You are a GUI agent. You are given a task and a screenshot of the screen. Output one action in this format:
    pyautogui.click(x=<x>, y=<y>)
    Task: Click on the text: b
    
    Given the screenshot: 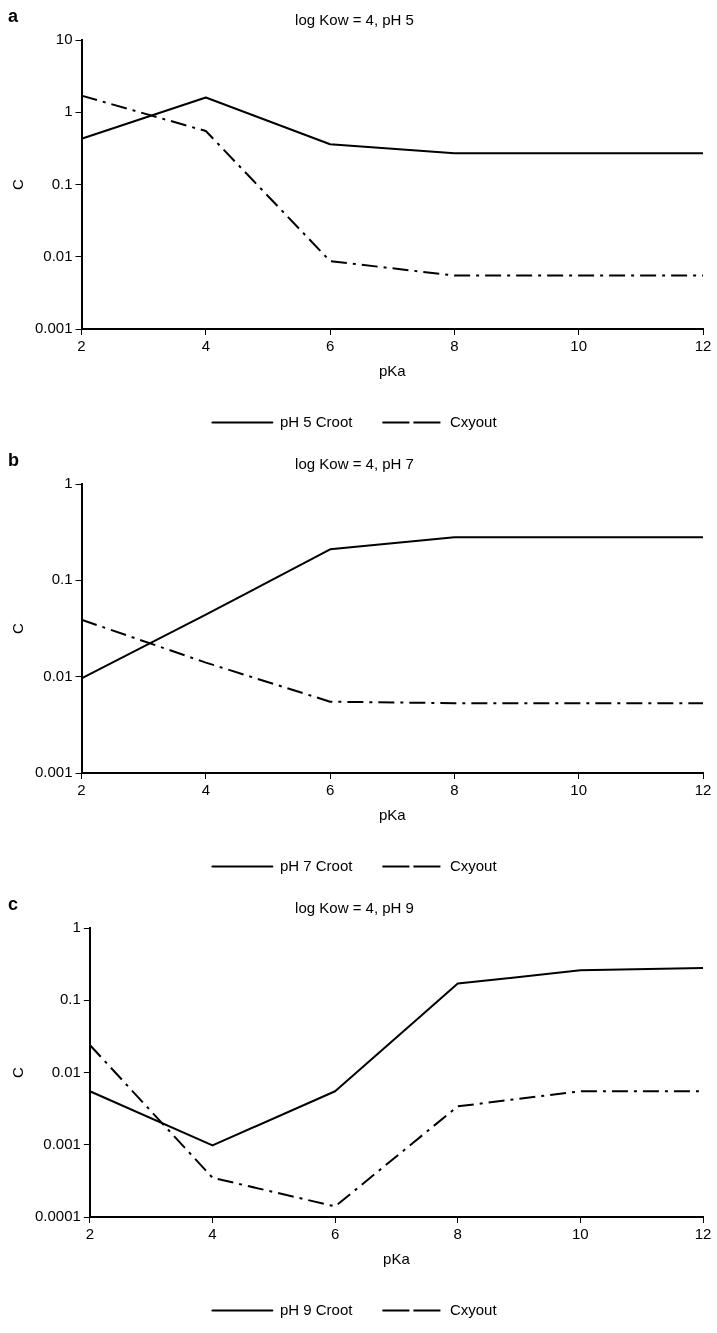 What is the action you would take?
    pyautogui.click(x=13, y=459)
    